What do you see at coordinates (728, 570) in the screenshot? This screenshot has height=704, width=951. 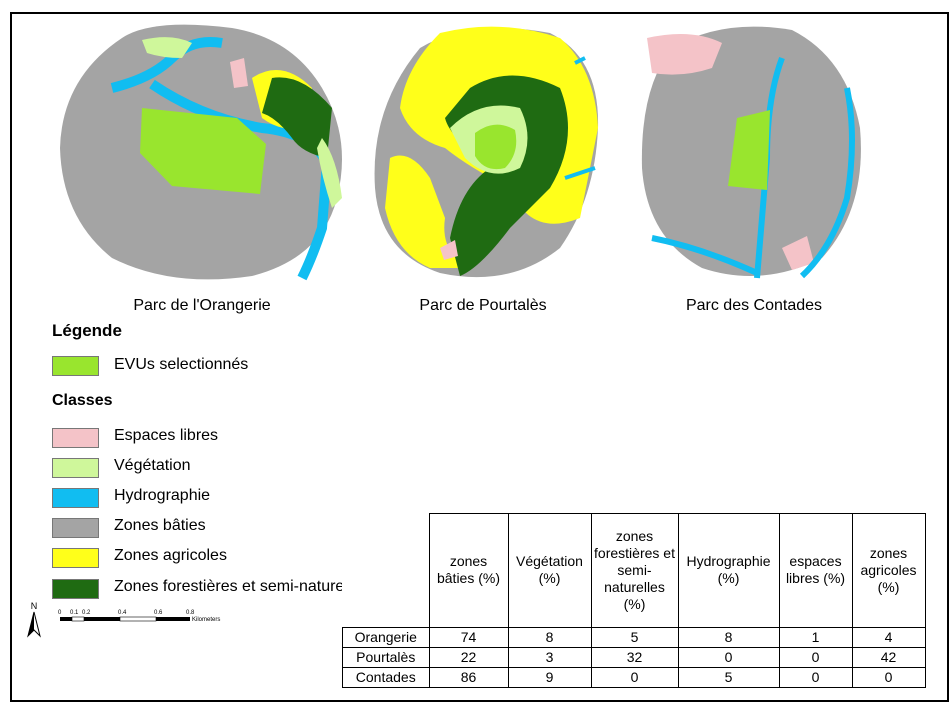 I see `col-header-hydrography: Hydrographie (%)` at bounding box center [728, 570].